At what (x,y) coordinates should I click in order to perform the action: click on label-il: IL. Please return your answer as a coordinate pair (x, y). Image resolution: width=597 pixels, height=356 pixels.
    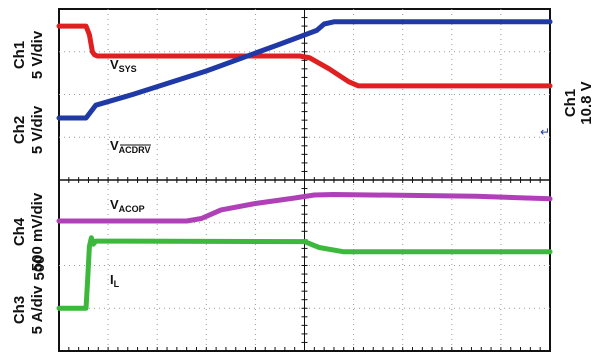
    Looking at the image, I should click on (115, 280).